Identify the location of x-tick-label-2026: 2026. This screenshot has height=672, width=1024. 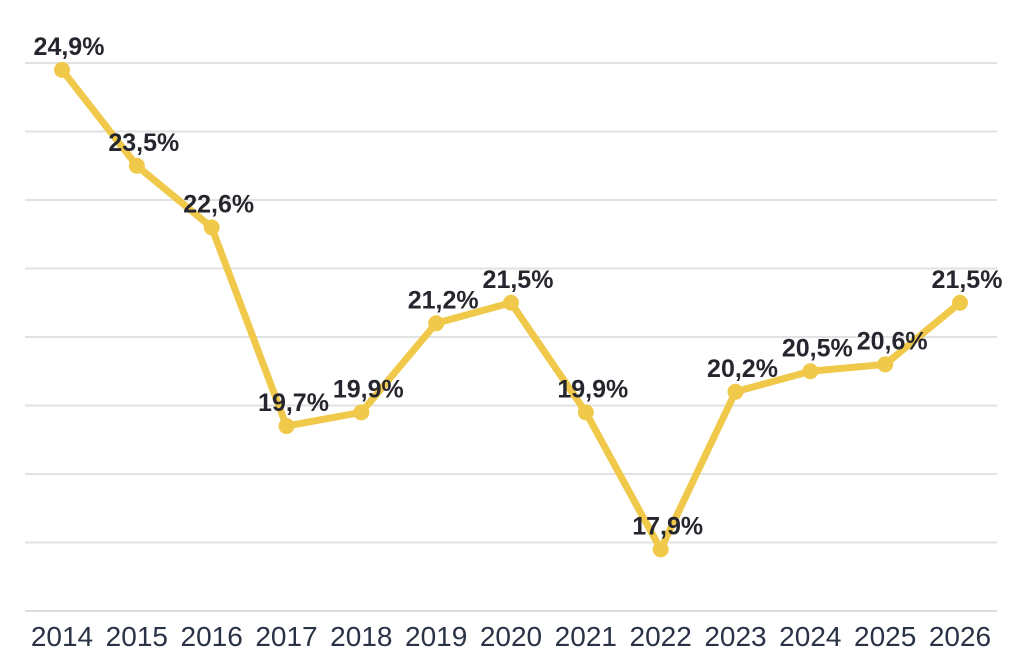
(960, 636).